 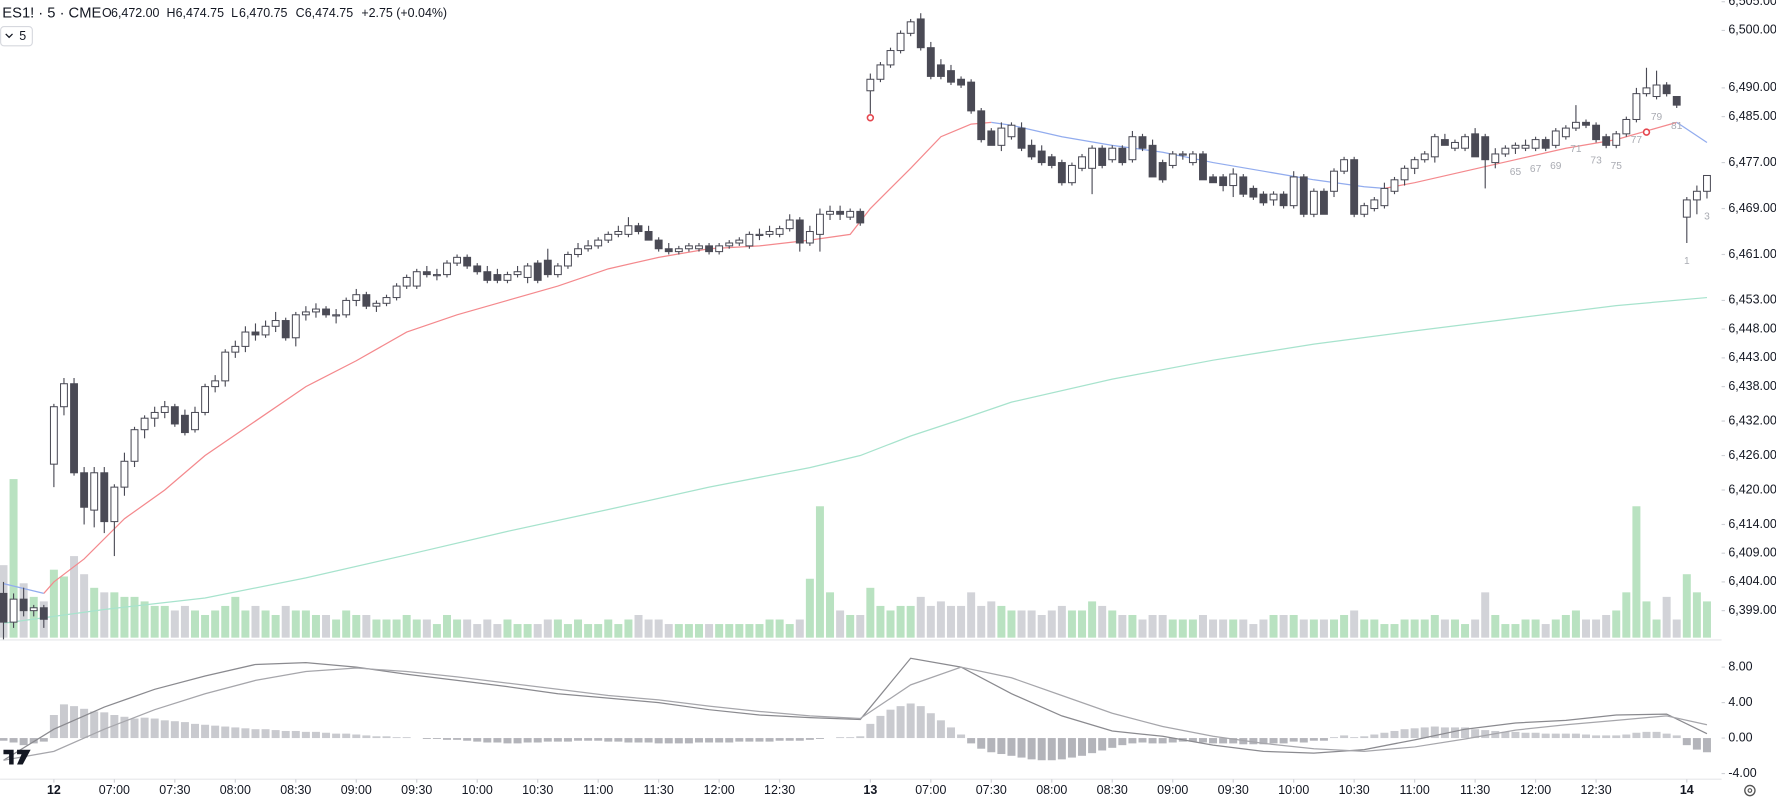 I want to click on symbol-title: ES1! · 5 · CME, so click(x=51, y=13).